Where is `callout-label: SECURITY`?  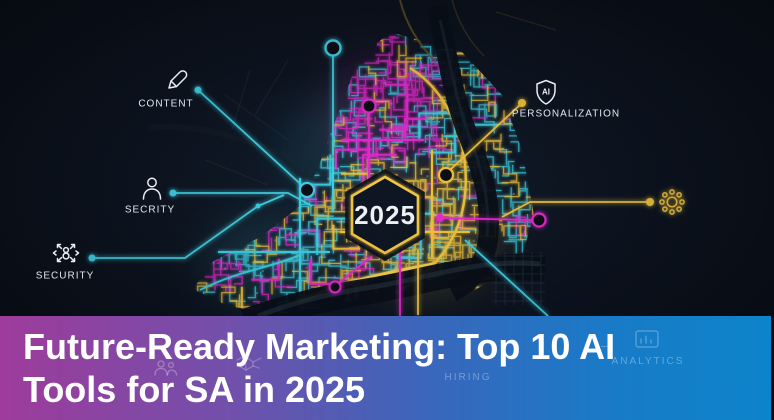 callout-label: SECURITY is located at coordinates (65, 276).